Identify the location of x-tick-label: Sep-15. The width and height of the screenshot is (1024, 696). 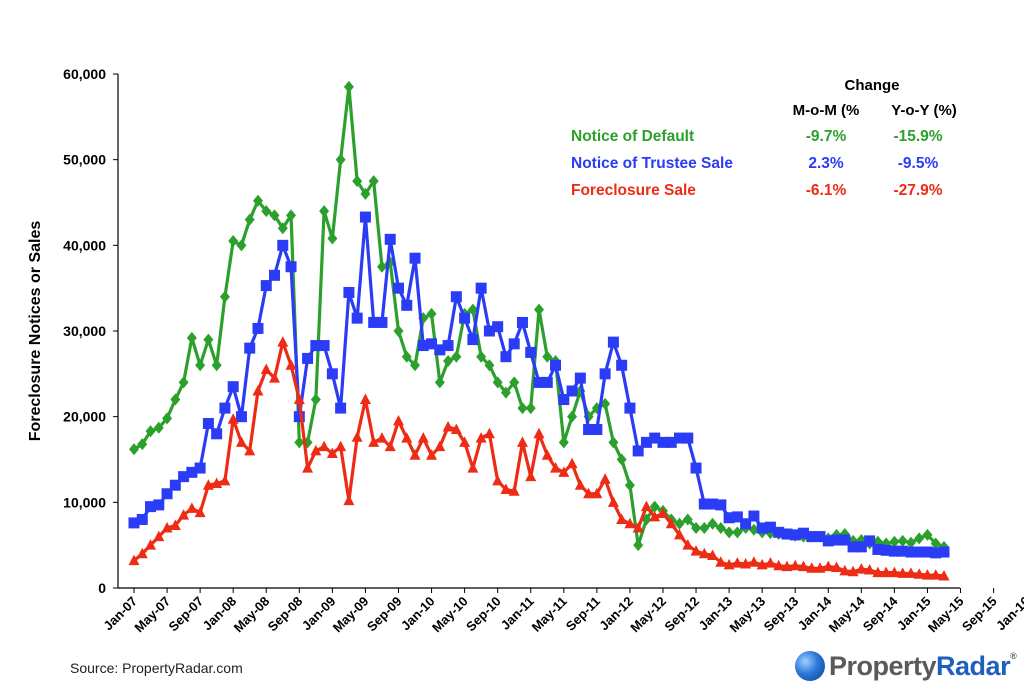
(979, 614).